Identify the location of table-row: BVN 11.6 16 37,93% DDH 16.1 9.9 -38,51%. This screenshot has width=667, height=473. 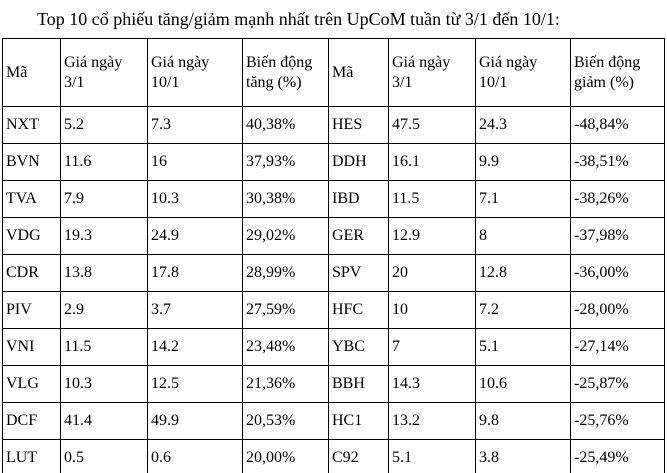
(333, 162).